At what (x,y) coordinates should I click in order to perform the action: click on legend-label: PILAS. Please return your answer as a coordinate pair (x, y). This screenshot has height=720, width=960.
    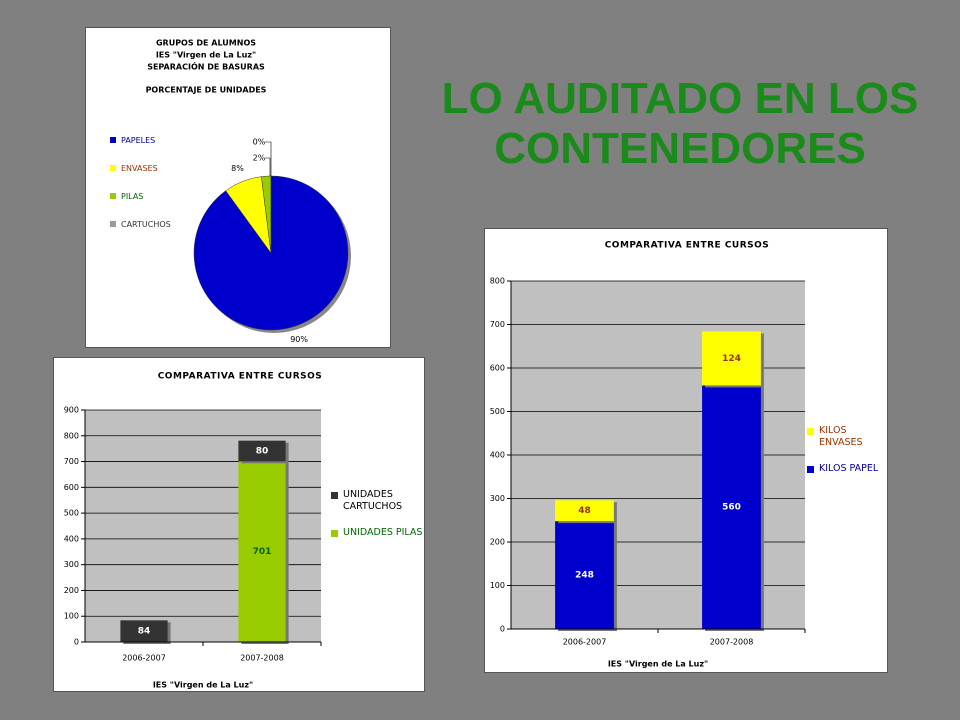
    Looking at the image, I should click on (132, 196).